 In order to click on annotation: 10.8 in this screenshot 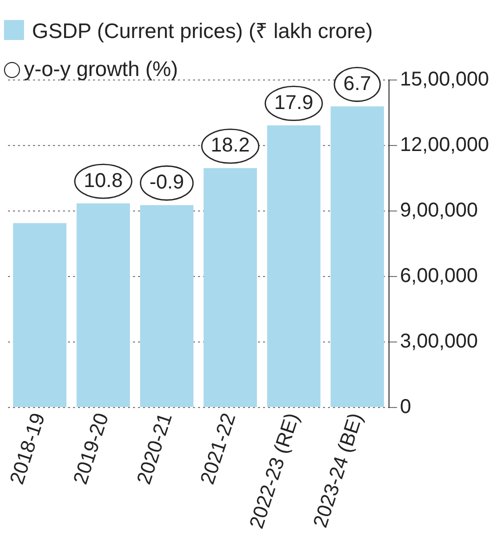, I will do `click(103, 181)`.